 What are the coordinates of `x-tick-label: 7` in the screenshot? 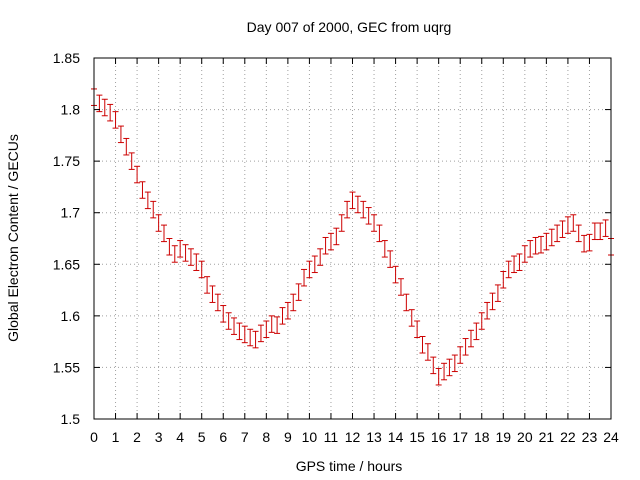 It's located at (245, 437).